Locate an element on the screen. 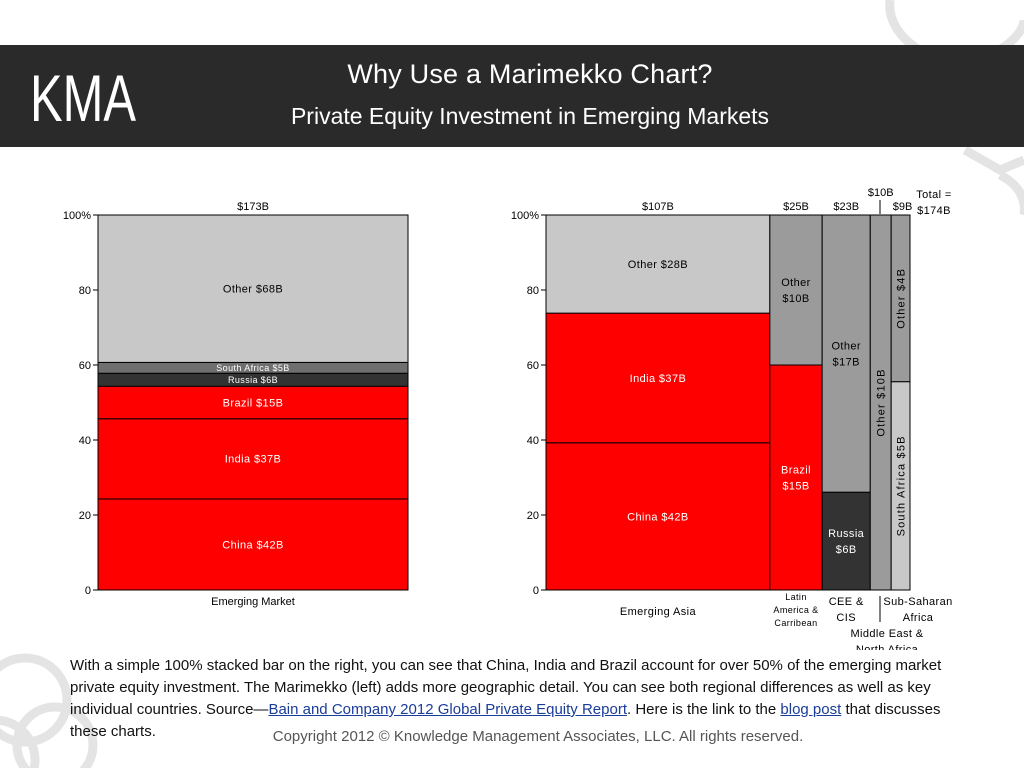 This screenshot has height=768, width=1024. chart2-column-total-label: $107B is located at coordinates (658, 207).